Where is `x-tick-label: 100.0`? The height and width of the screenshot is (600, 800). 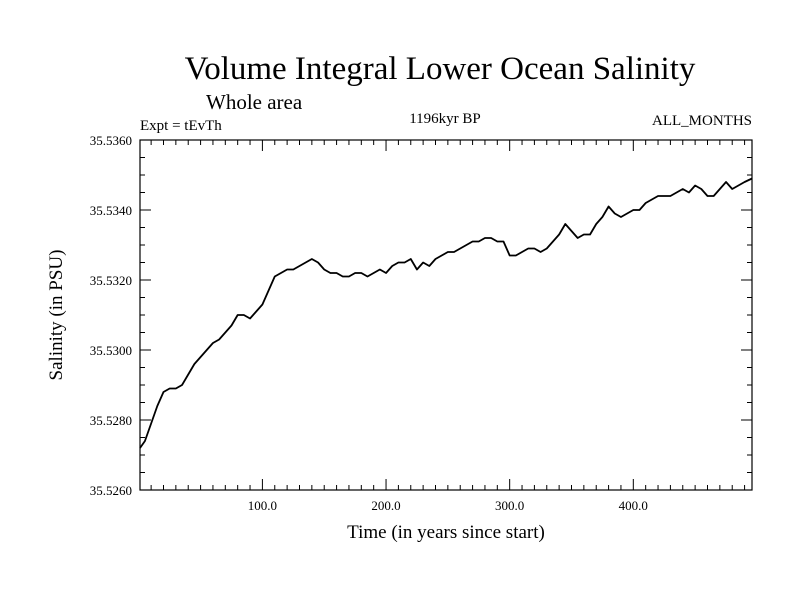
x-tick-label: 100.0 is located at coordinates (262, 505).